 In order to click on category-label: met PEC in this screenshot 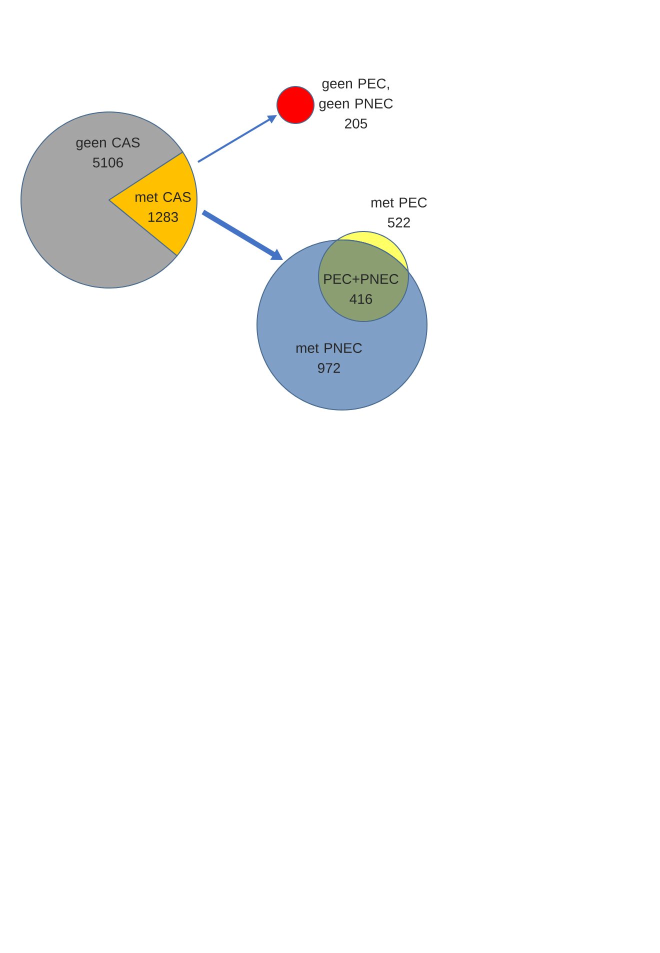, I will do `click(399, 203)`.